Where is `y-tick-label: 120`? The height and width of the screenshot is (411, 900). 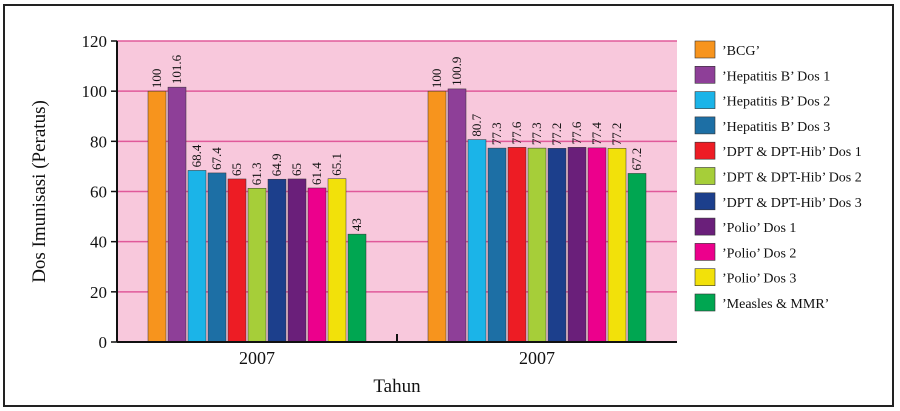
y-tick-label: 120 is located at coordinates (95, 41).